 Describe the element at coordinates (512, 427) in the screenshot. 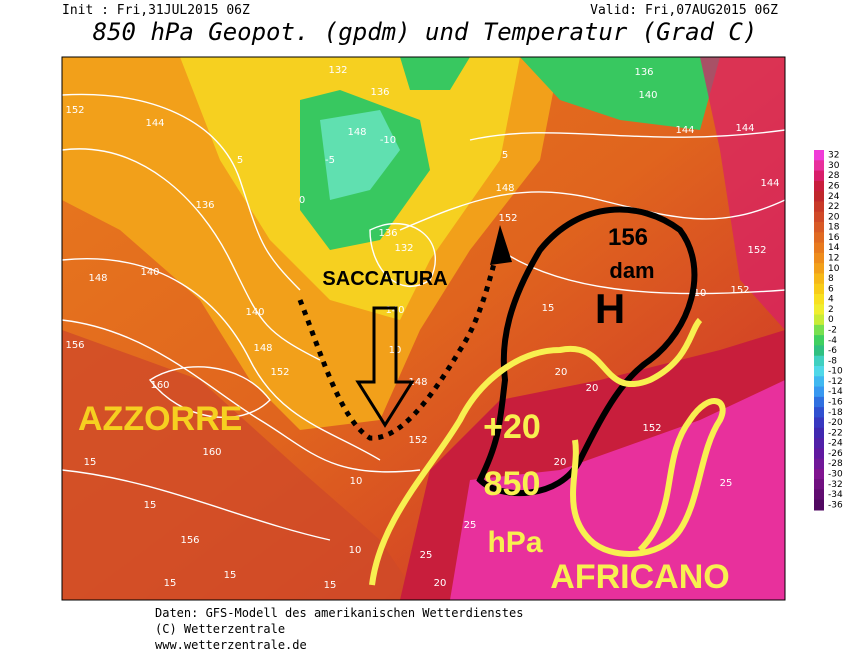

I see `temp-label: +20` at that location.